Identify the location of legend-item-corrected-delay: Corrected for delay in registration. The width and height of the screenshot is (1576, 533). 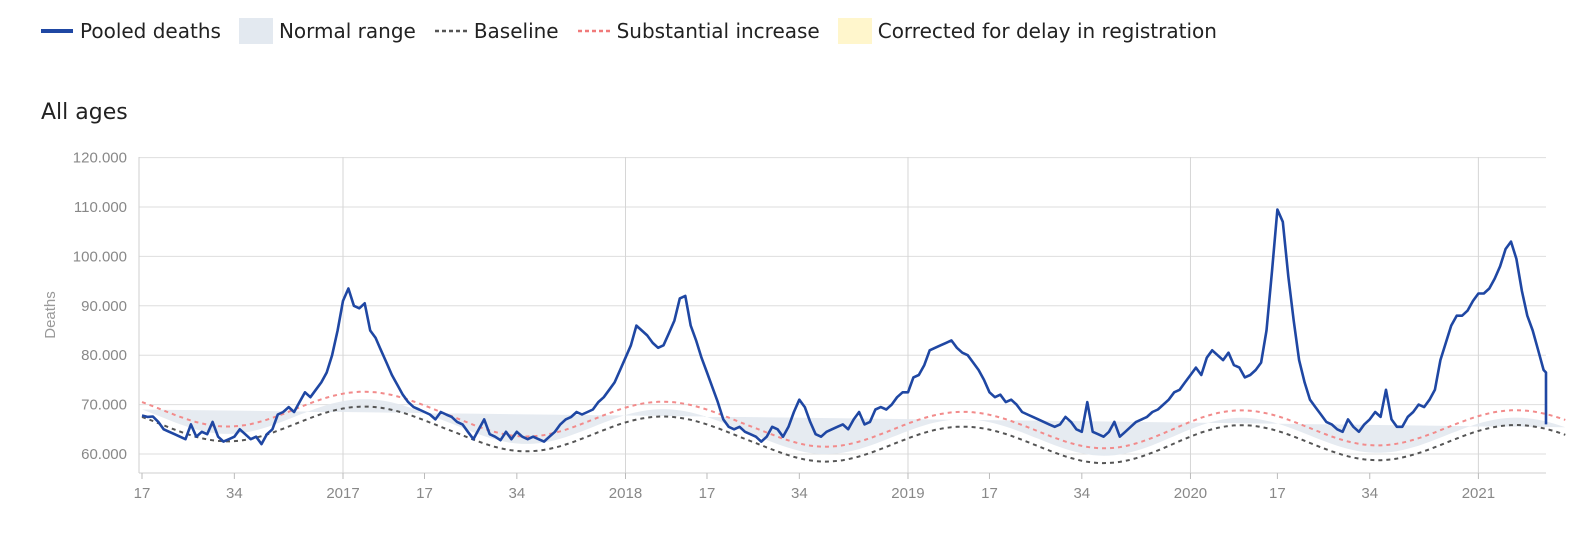
(1027, 31).